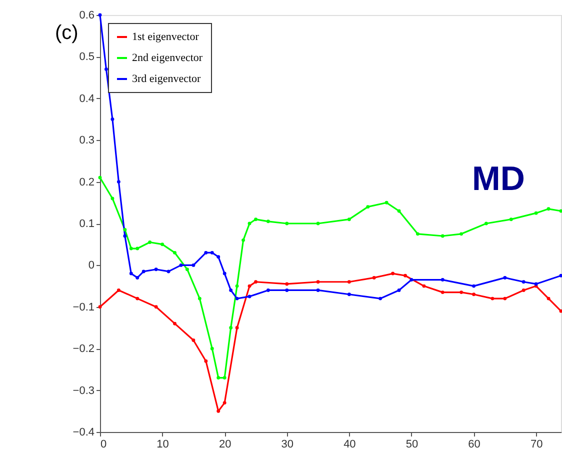 This screenshot has height=456, width=562. What do you see at coordinates (498, 179) in the screenshot?
I see `annotation: MD` at bounding box center [498, 179].